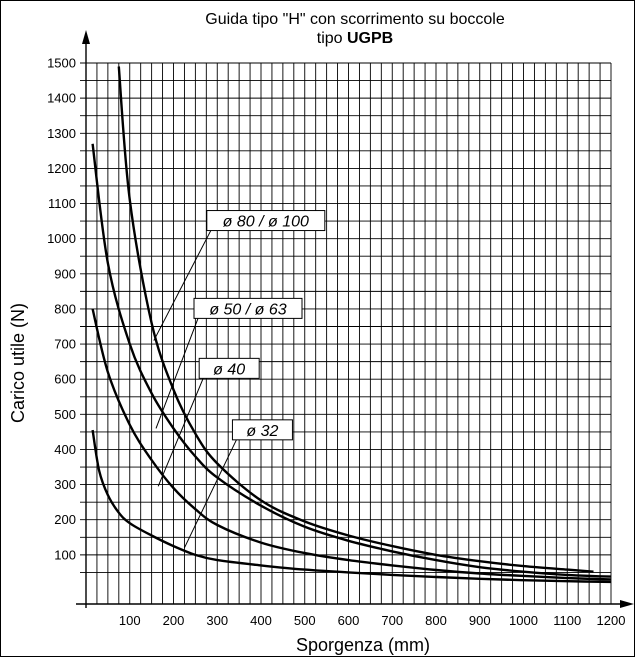 The height and width of the screenshot is (657, 635). I want to click on x-tick-label: 1200, so click(611, 620).